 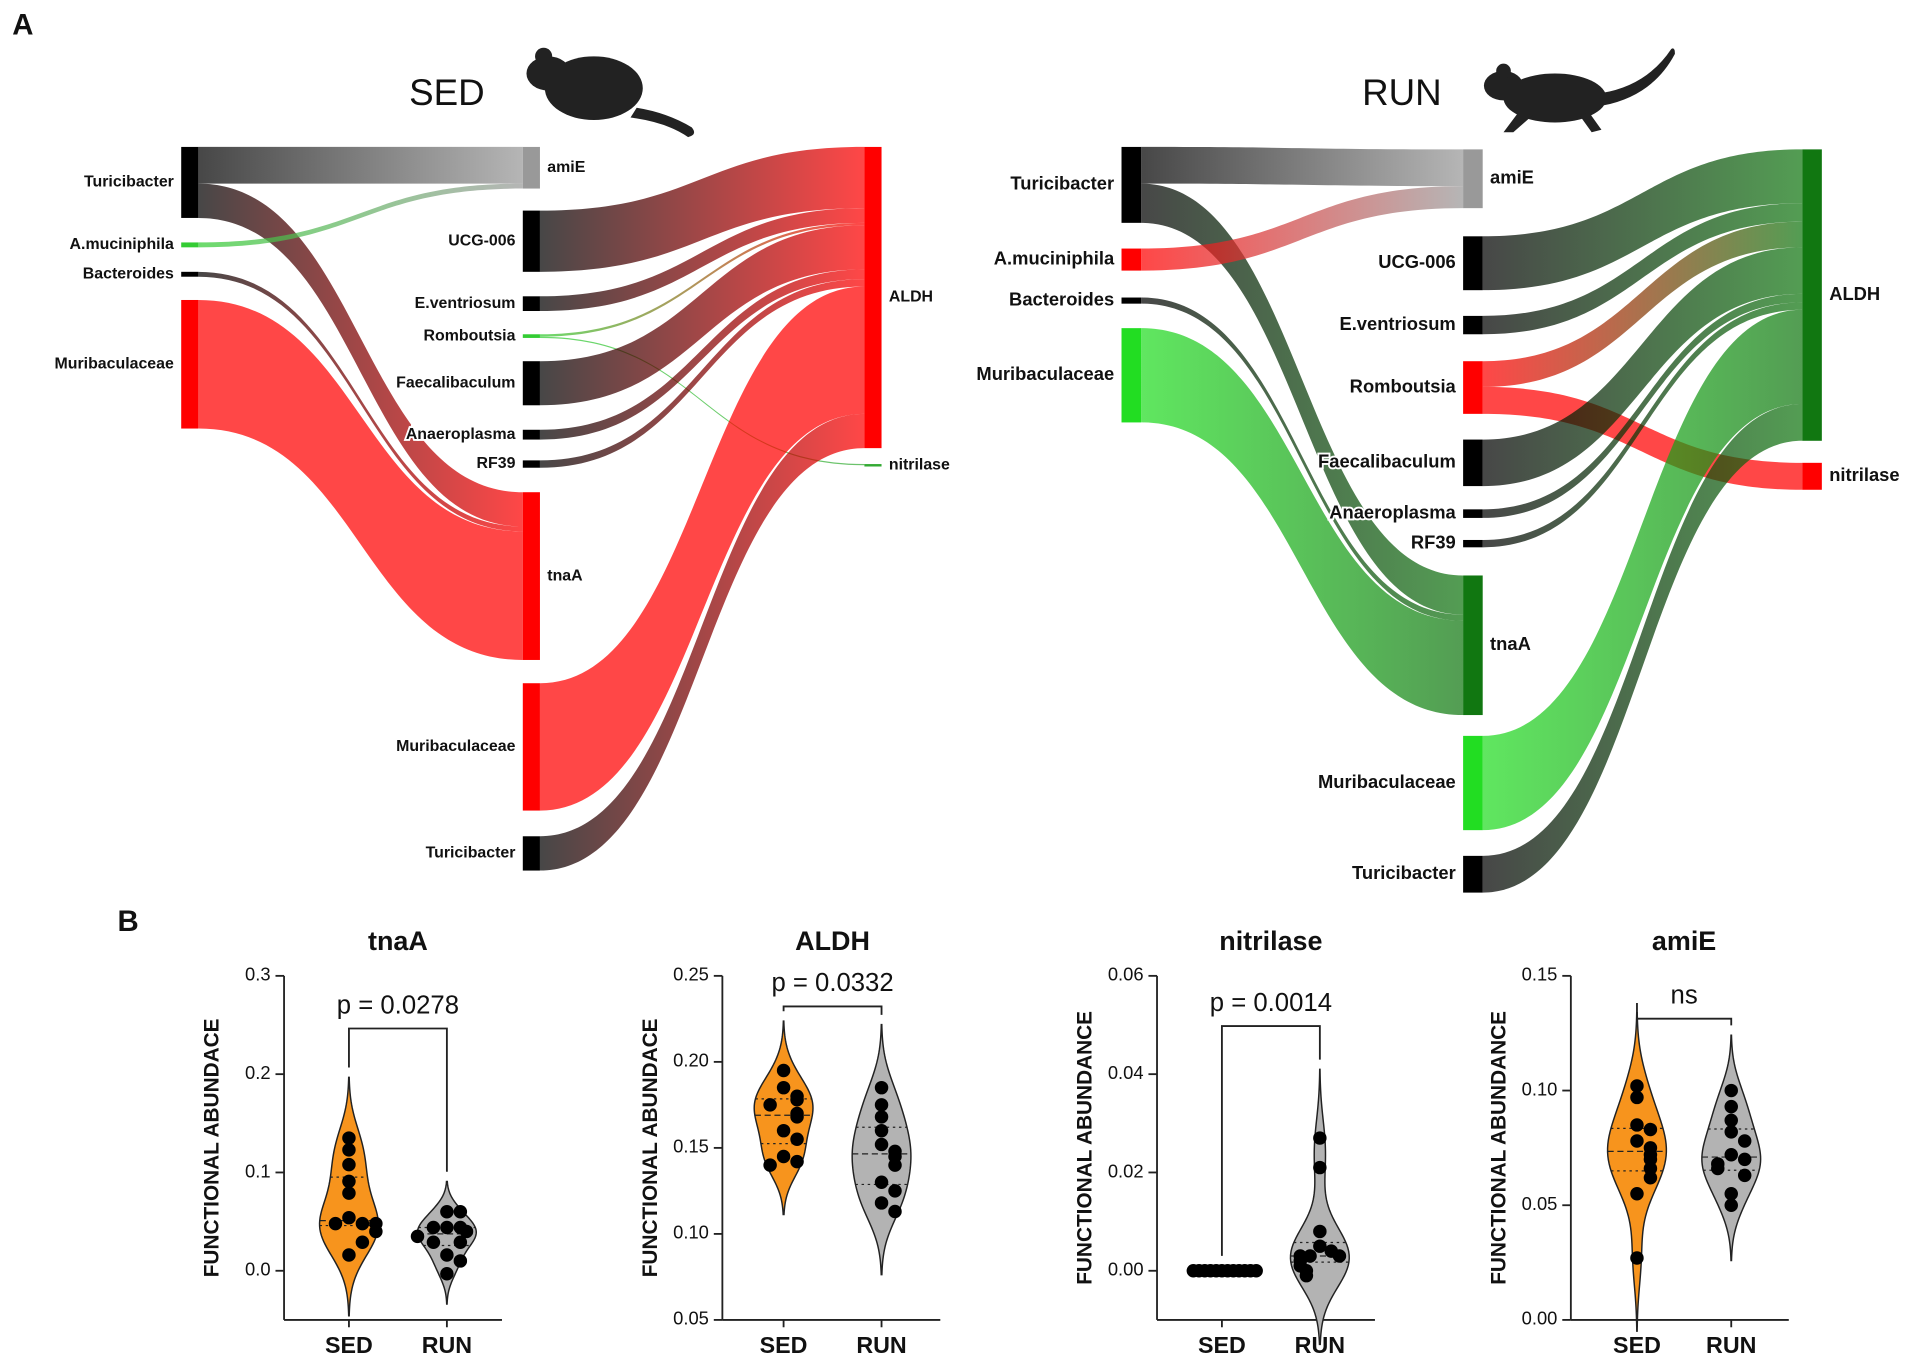 What do you see at coordinates (455, 382) in the screenshot?
I see `node-label: Faecalibaculum` at bounding box center [455, 382].